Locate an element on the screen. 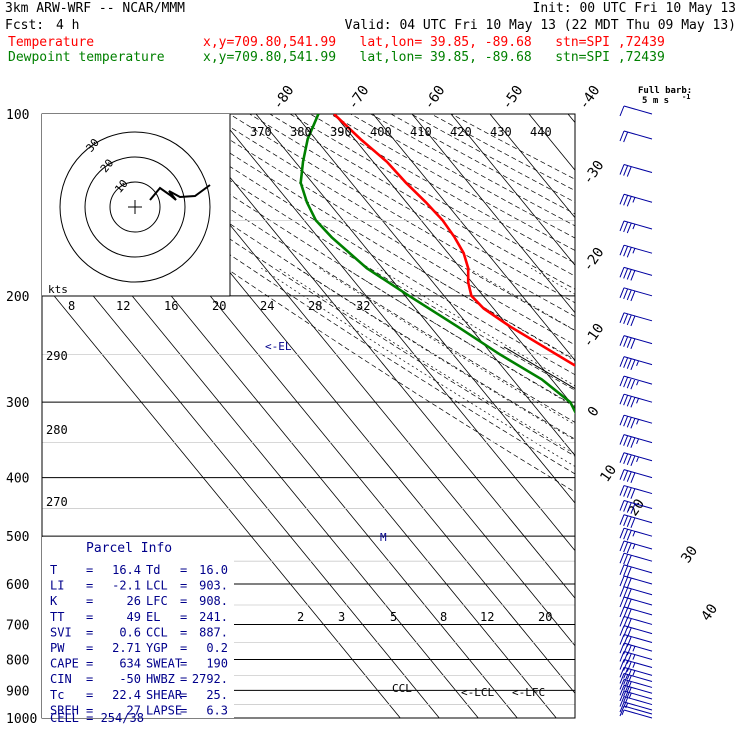 The image size is (740, 740). parcel-value: 16.0 is located at coordinates (213, 570).